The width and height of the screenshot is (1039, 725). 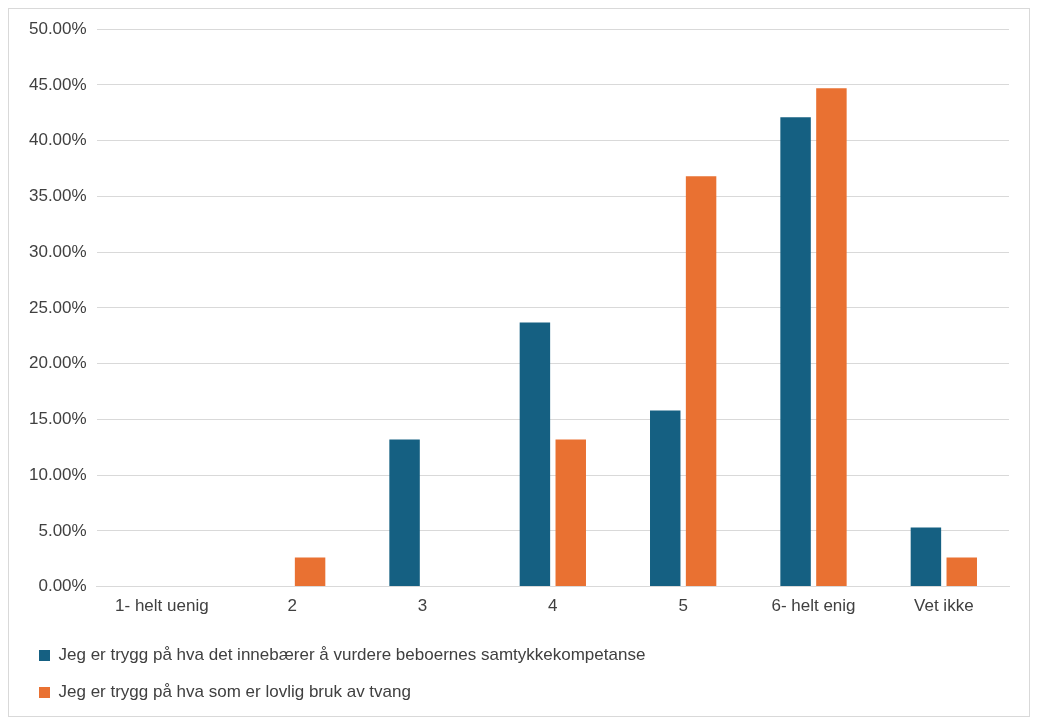 What do you see at coordinates (813, 606) in the screenshot?
I see `x-tick-label: 6- helt enig` at bounding box center [813, 606].